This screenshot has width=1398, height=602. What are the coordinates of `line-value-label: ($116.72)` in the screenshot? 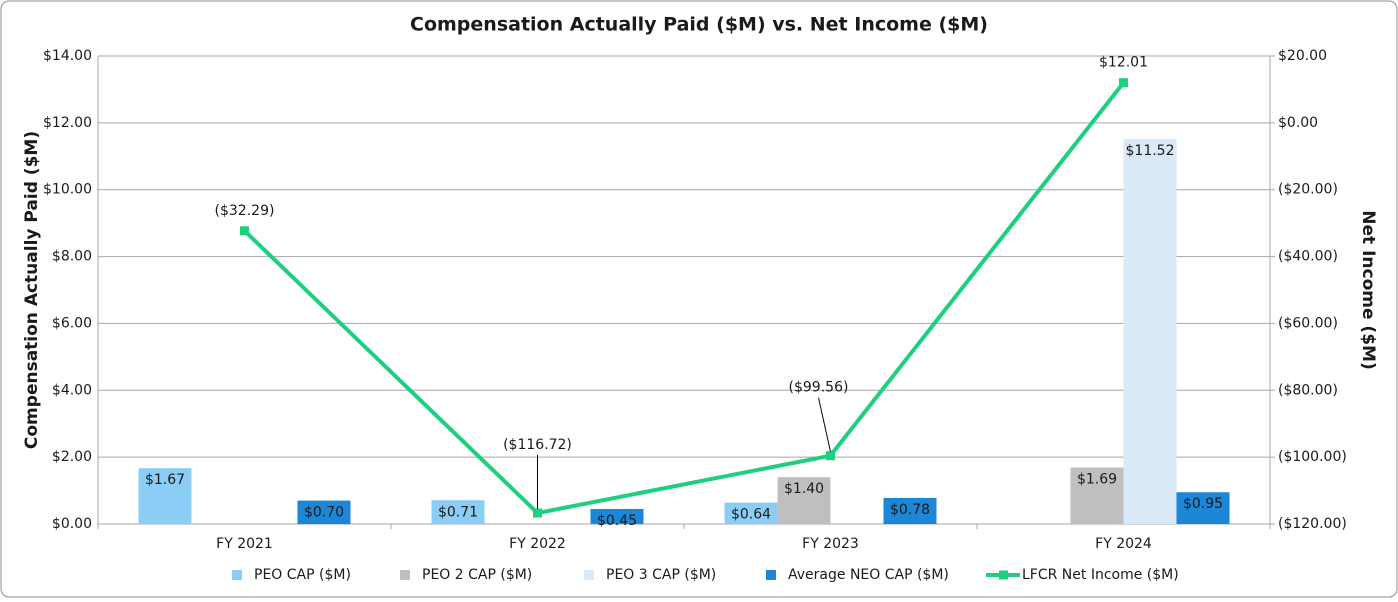 It's located at (537, 445).